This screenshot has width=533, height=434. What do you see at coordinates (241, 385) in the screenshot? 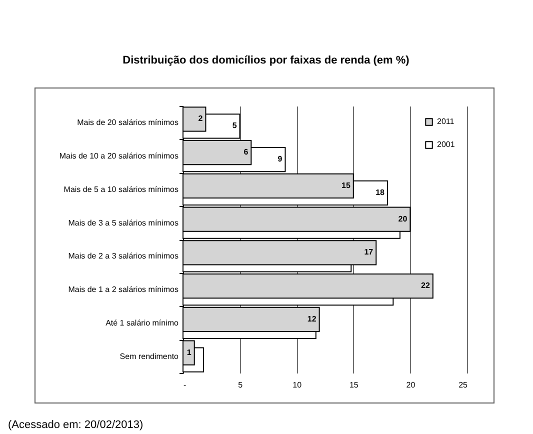
I see `x-tick-label: 5` at bounding box center [241, 385].